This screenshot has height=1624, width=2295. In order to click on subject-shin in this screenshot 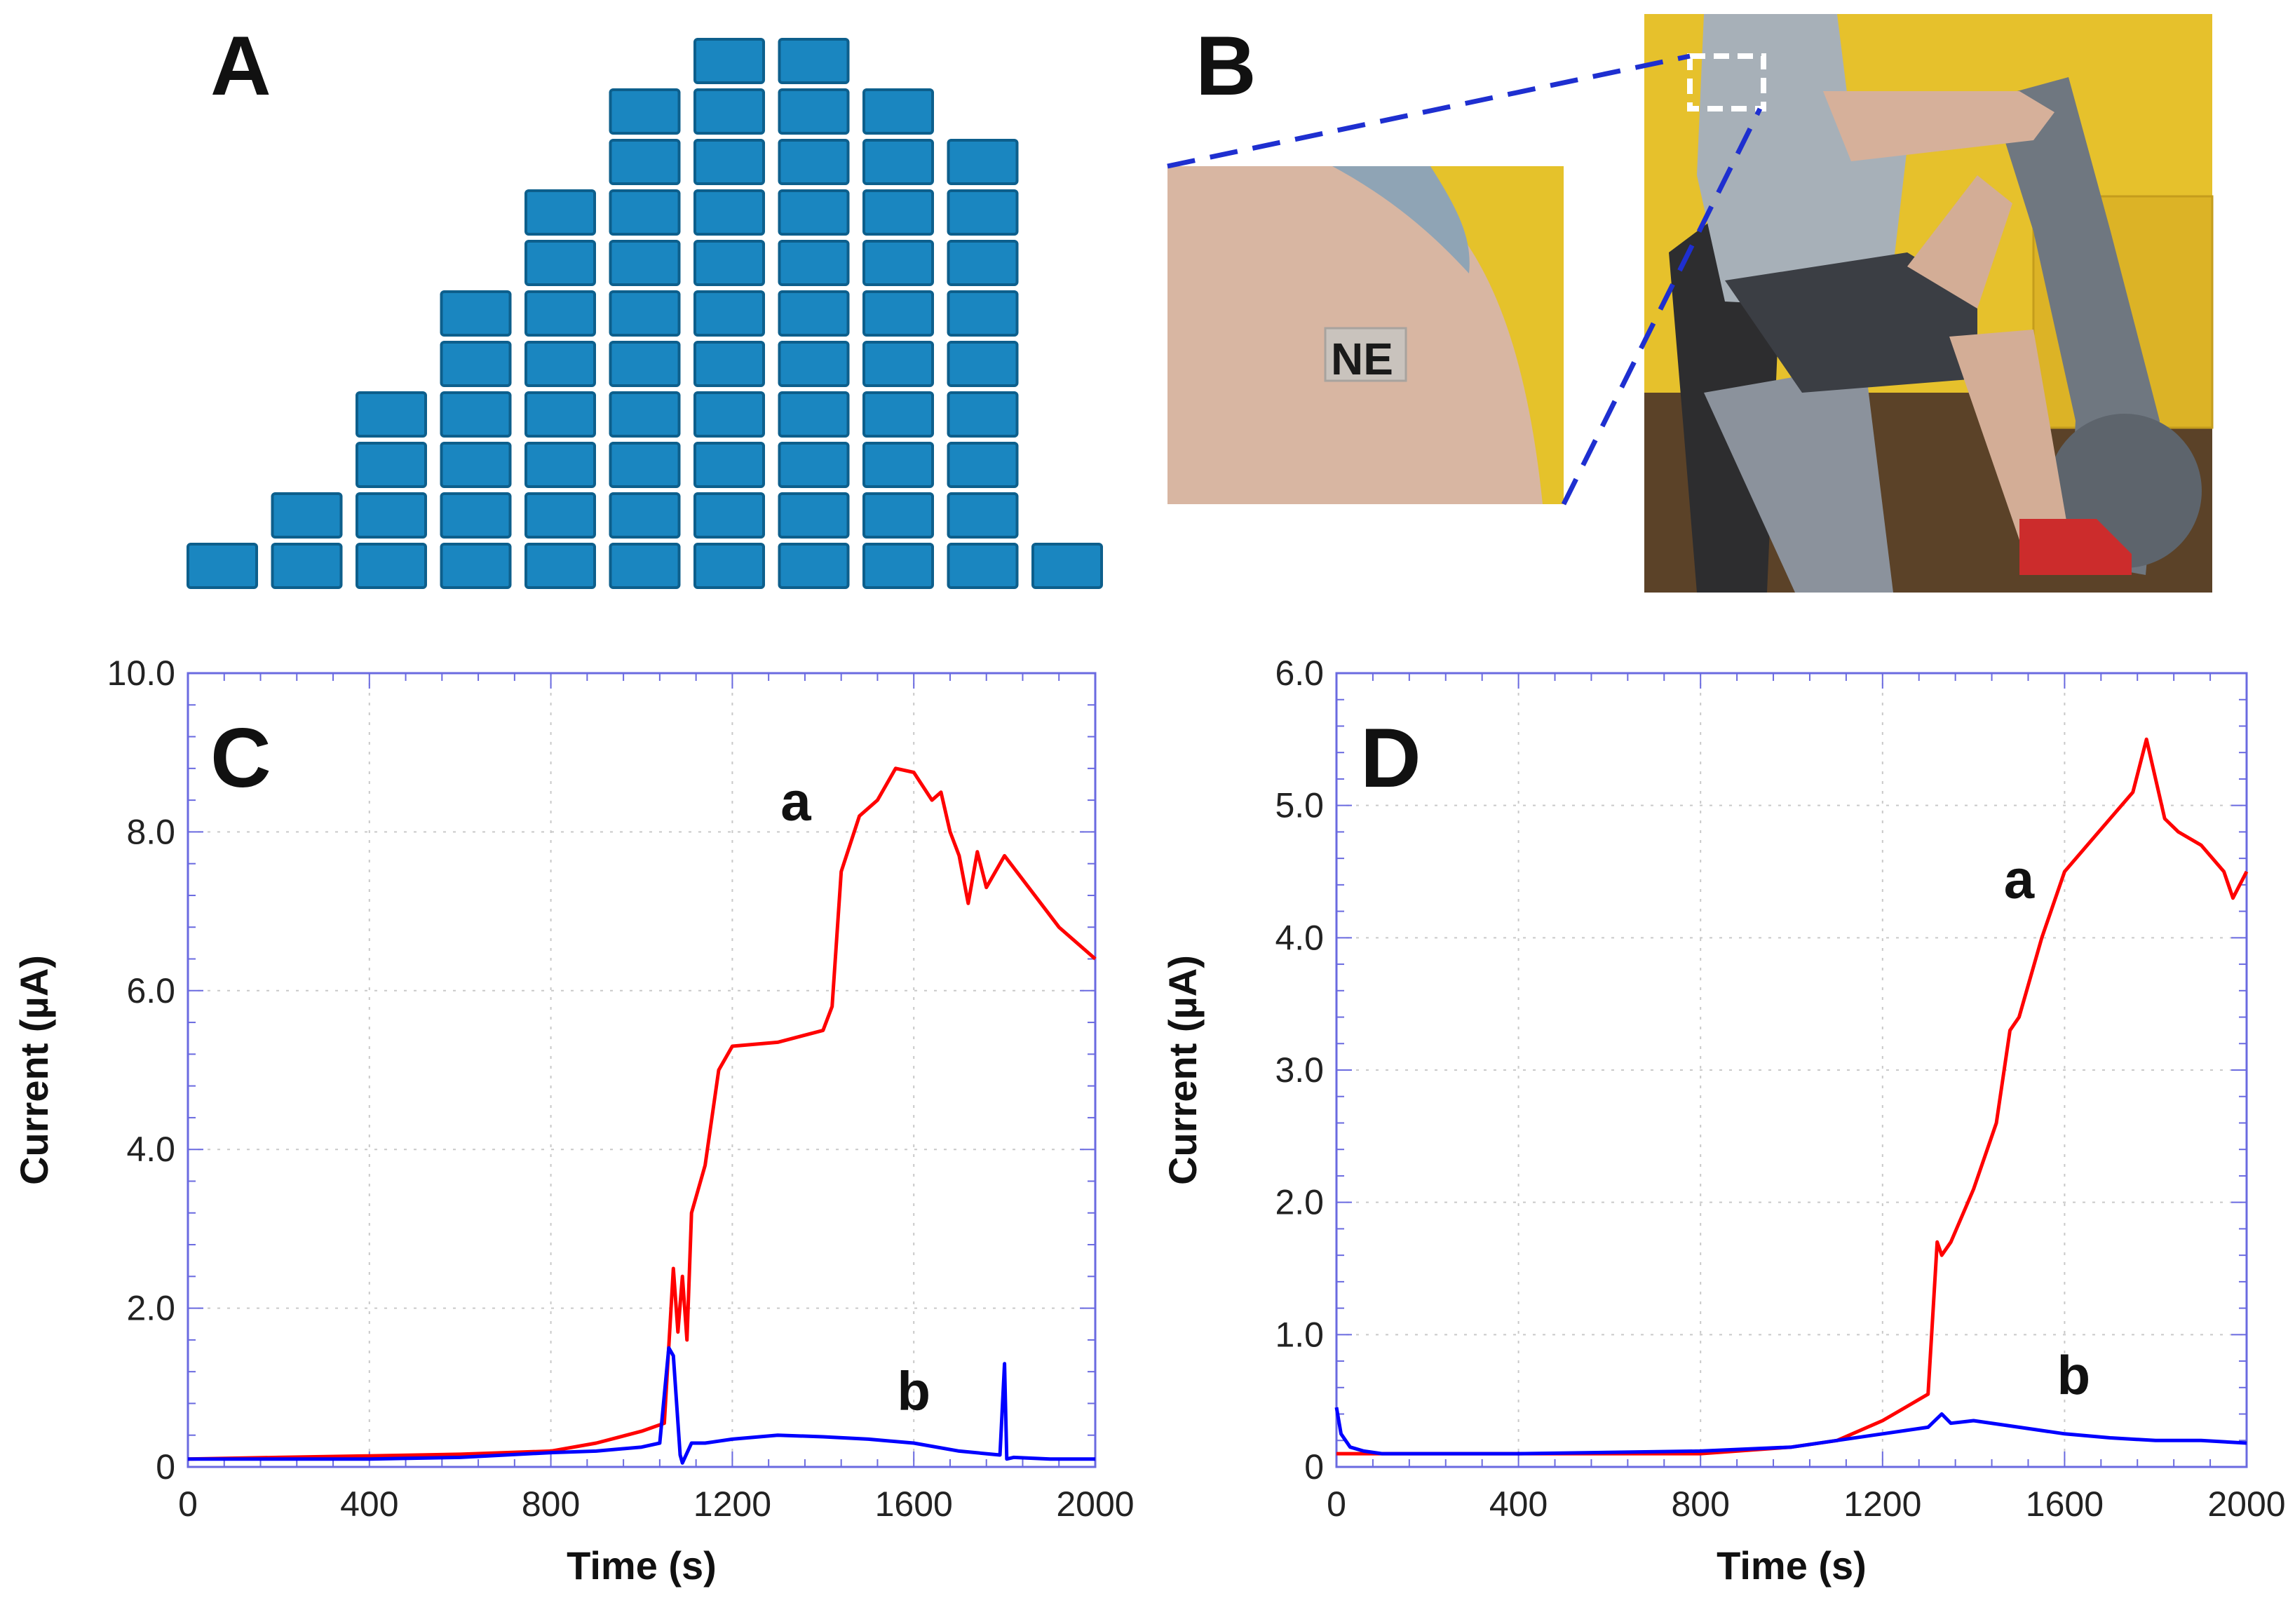, I will do `click(2009, 435)`.